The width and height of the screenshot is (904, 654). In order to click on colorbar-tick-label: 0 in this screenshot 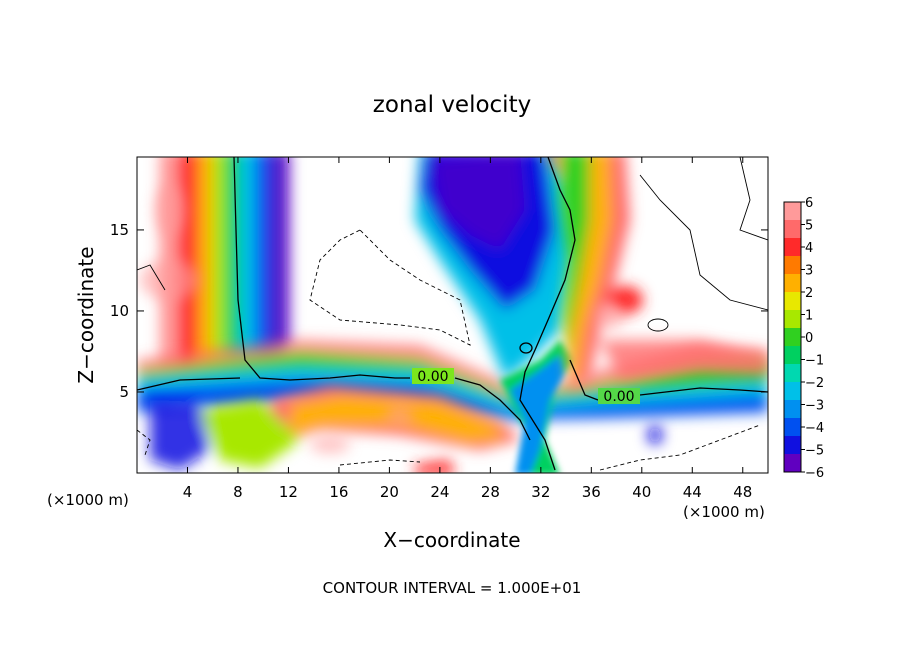, I will do `click(809, 338)`.